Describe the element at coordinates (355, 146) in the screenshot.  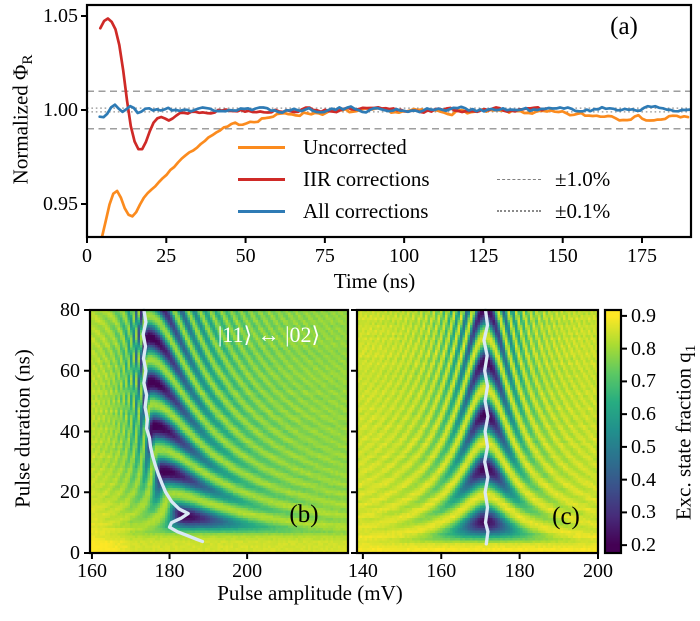
I see `legend-label-uncorrected: Uncorrected` at that location.